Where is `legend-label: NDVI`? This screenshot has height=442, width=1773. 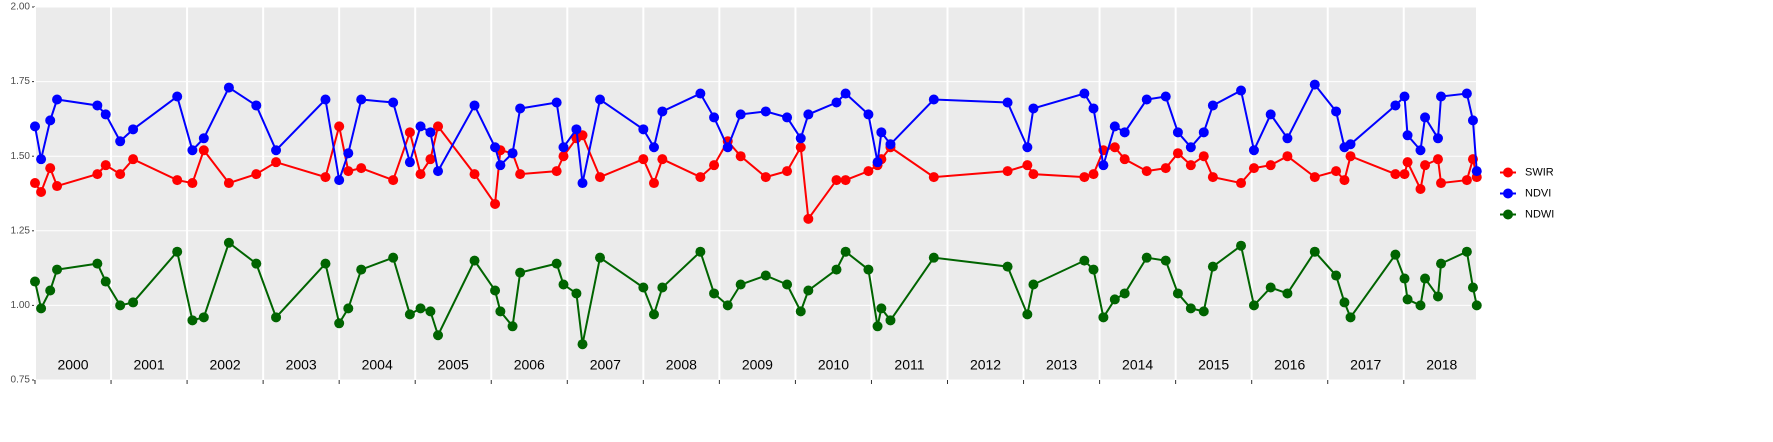 legend-label: NDVI is located at coordinates (1538, 193).